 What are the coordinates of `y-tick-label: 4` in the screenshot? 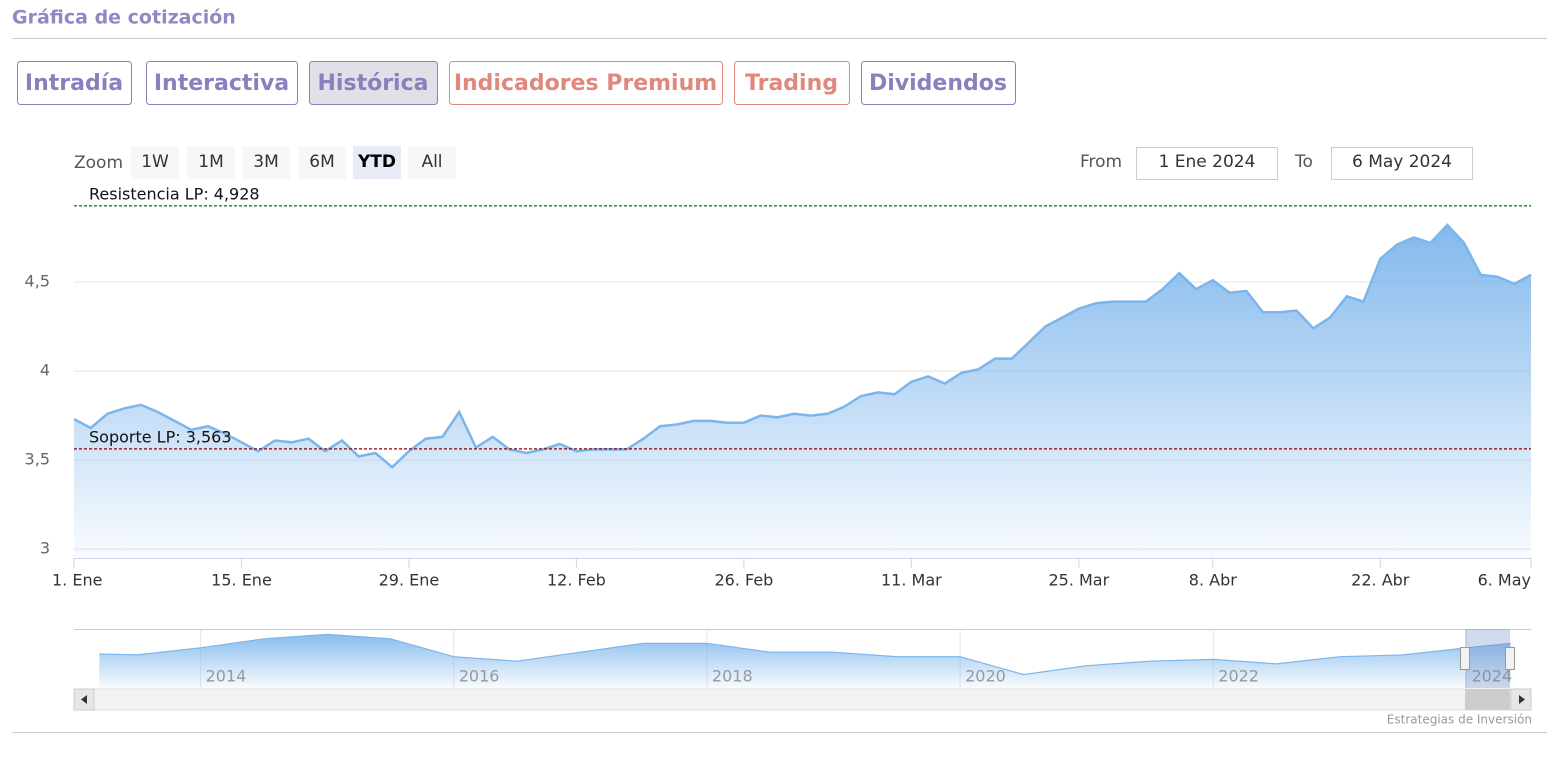 It's located at (45, 370).